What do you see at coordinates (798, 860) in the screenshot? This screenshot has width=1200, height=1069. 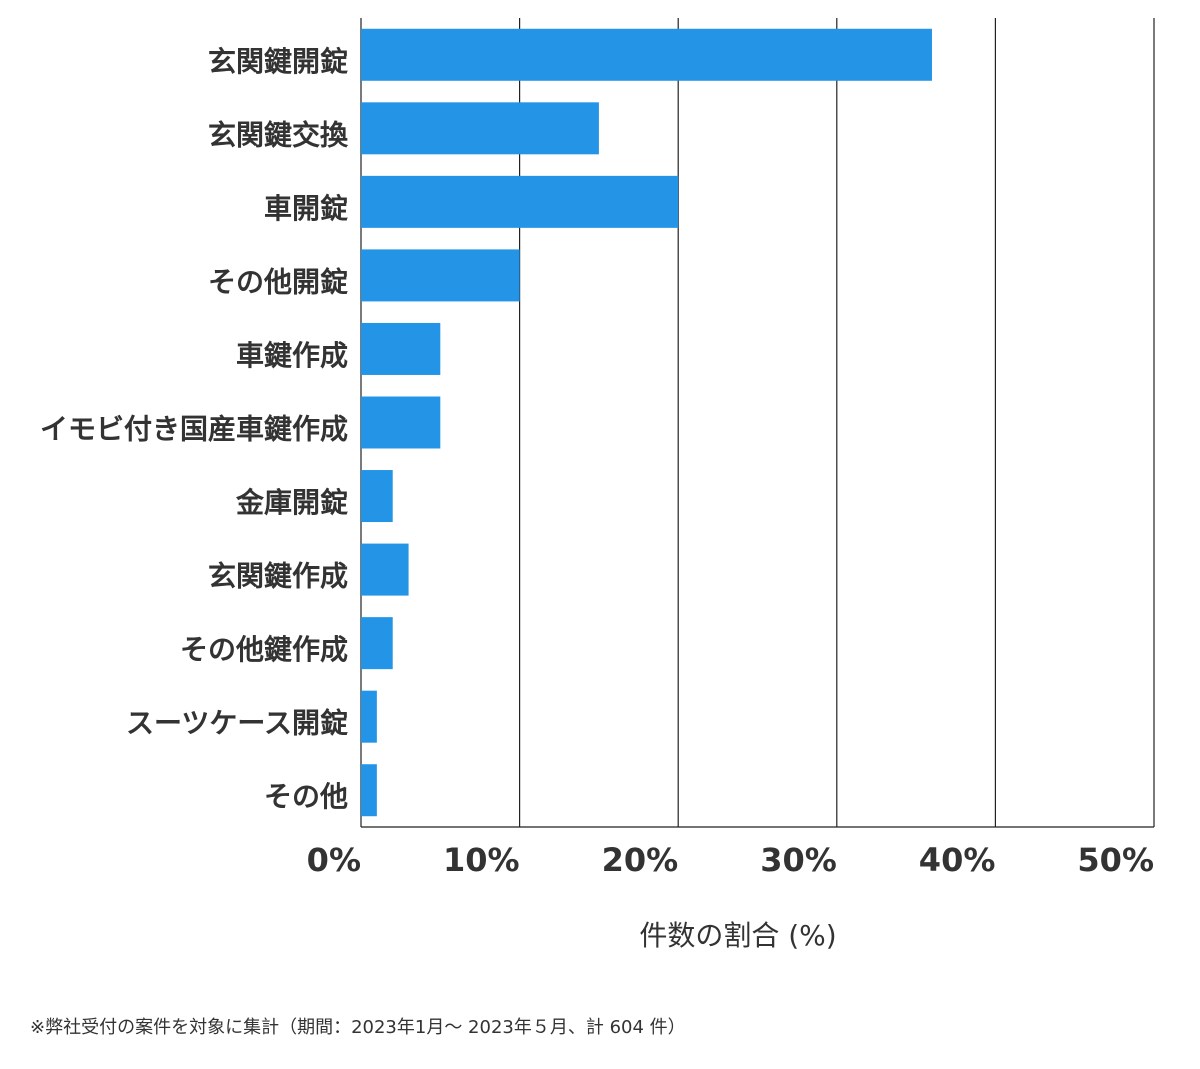 I see `x-tick-label: 30%` at bounding box center [798, 860].